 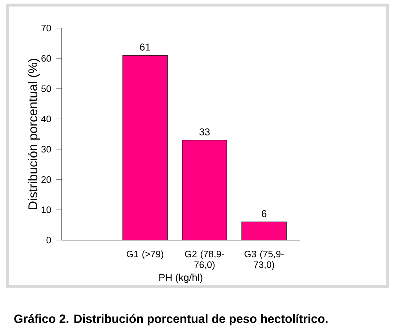 I want to click on x-axis-title: PH (kg/hl), so click(x=181, y=279).